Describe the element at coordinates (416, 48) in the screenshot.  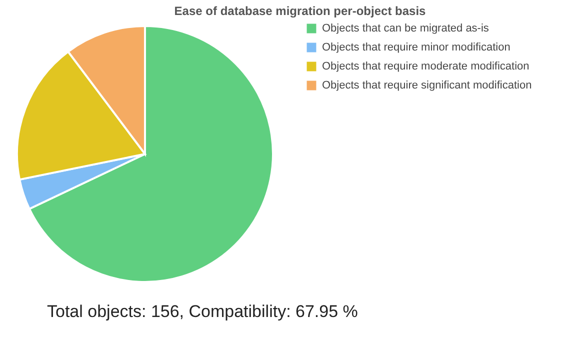
I see `legend-label: Objects that require minor modification` at that location.